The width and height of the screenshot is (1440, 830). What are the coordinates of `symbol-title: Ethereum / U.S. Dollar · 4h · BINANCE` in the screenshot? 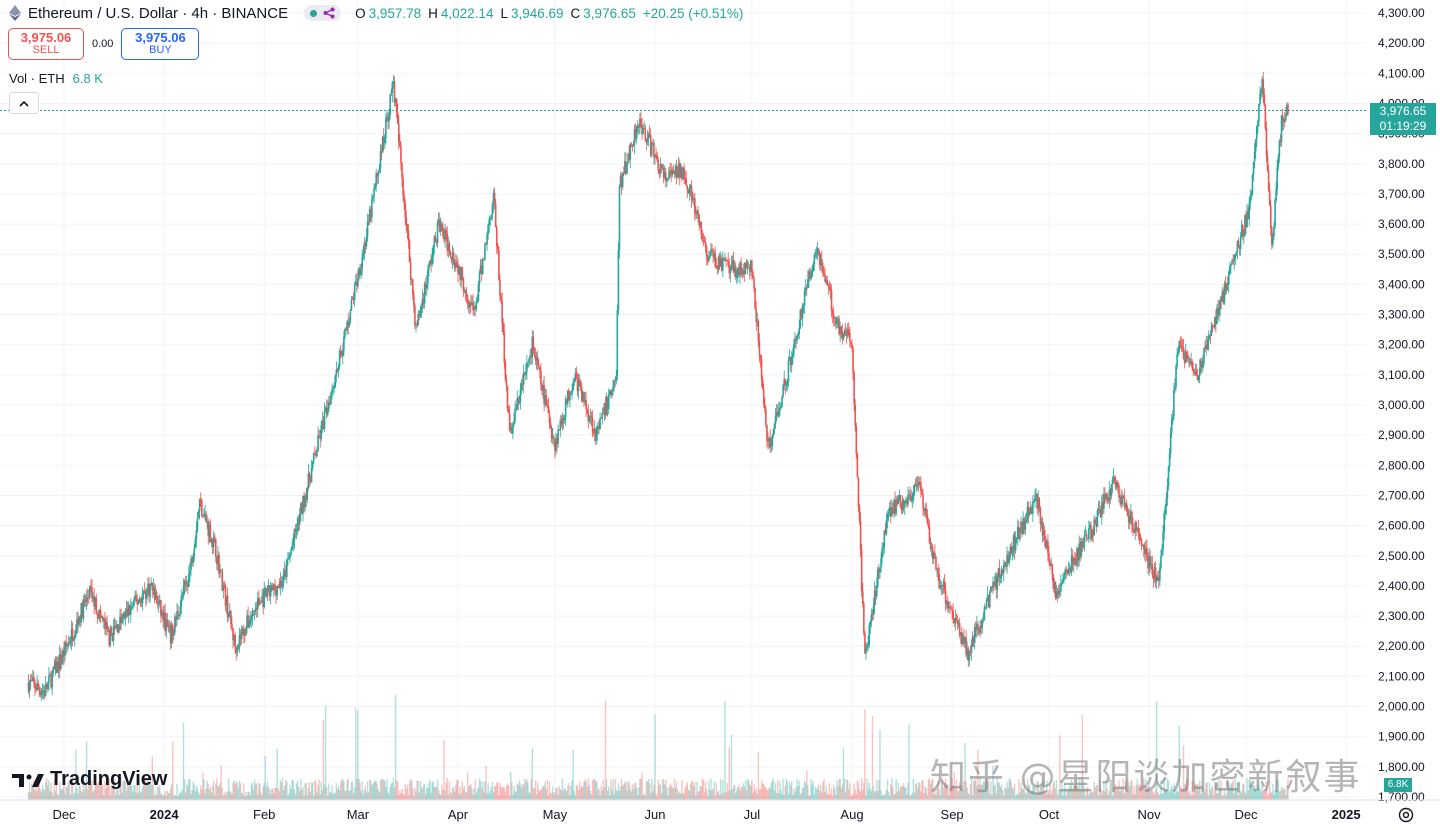 It's located at (158, 13).